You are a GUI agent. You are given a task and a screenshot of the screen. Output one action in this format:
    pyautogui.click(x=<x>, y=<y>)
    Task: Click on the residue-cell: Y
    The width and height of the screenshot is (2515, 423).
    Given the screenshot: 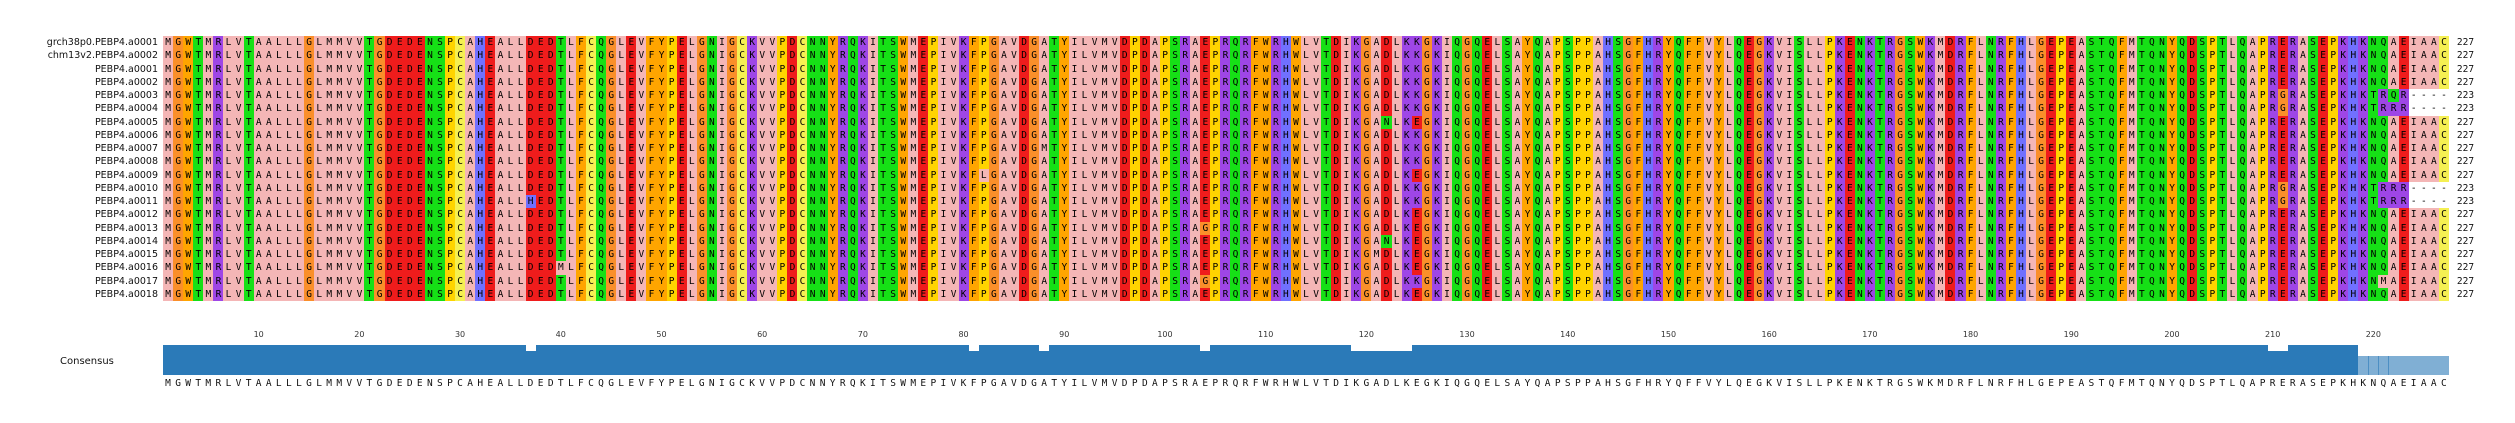 What is the action you would take?
    pyautogui.click(x=1064, y=135)
    